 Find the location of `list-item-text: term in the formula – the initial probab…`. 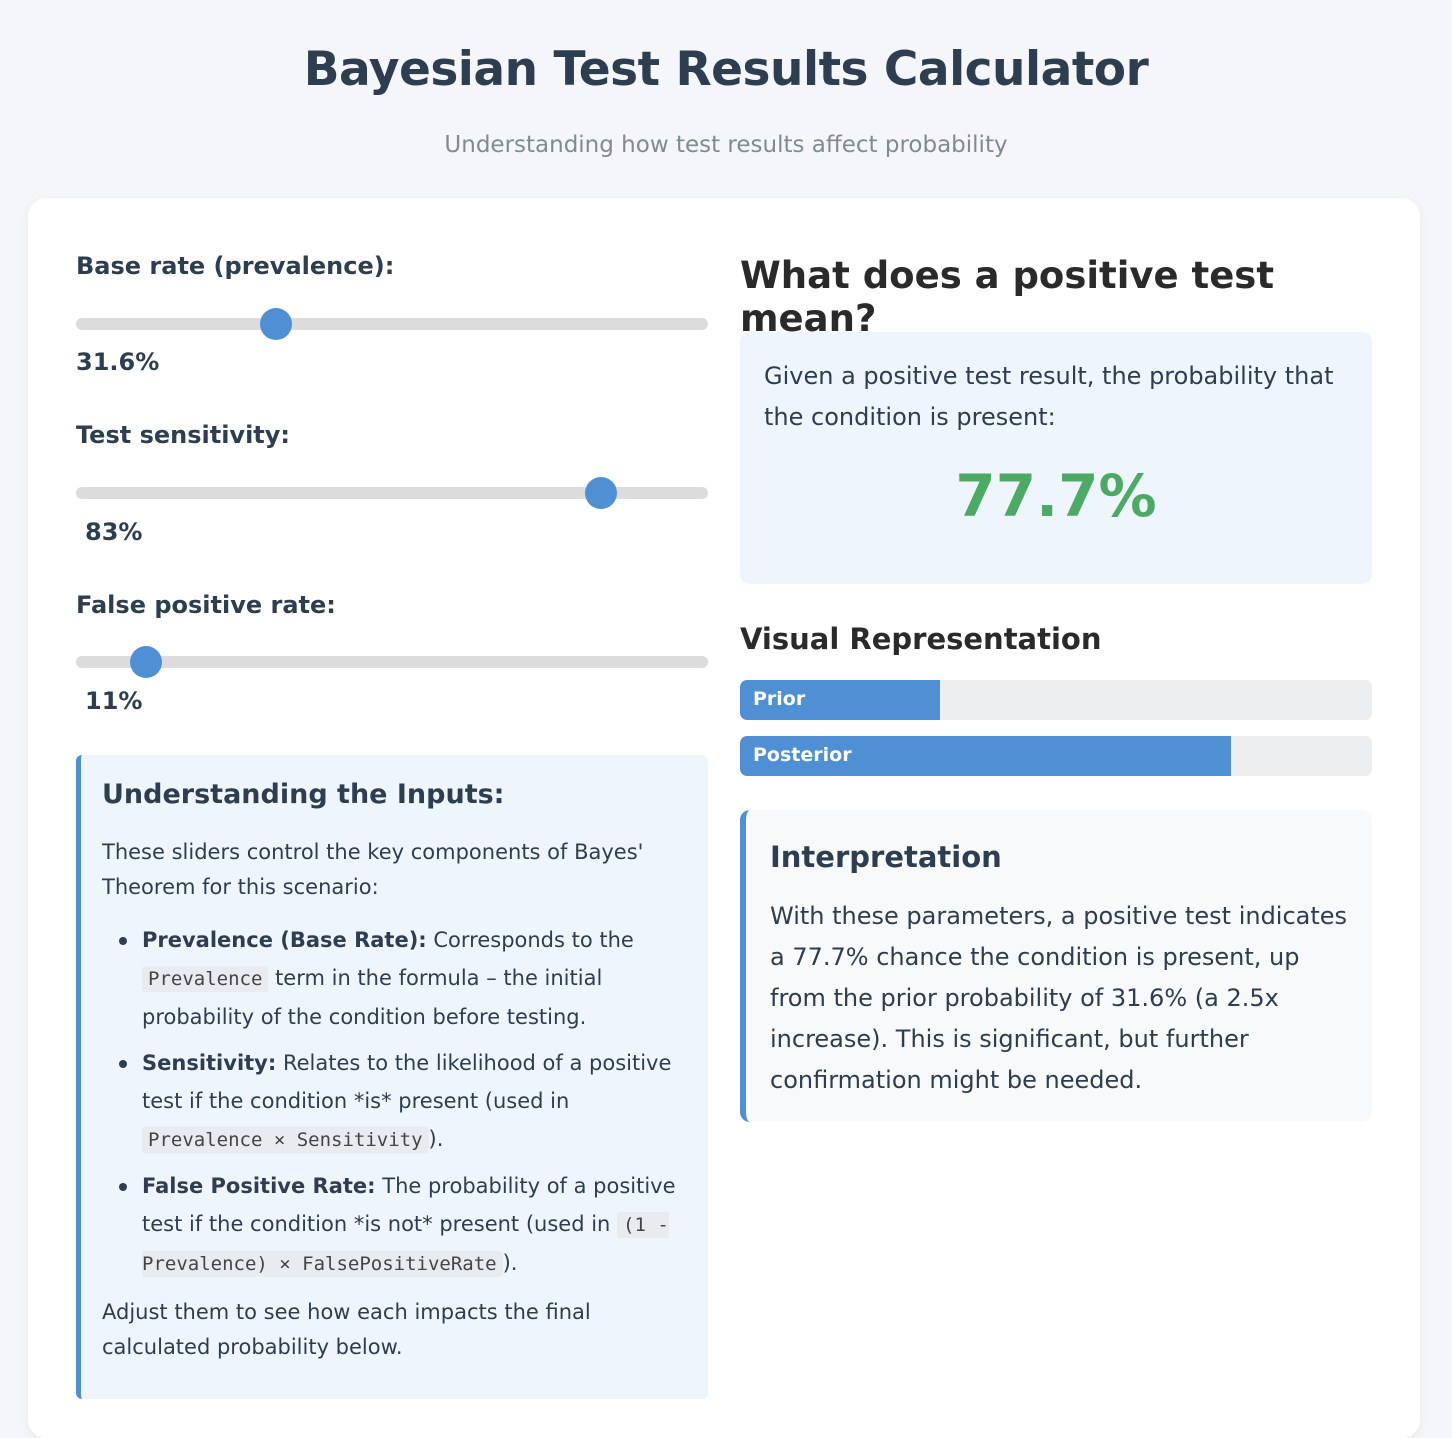

list-item-text: term in the formula – the initial probab… is located at coordinates (372, 997).